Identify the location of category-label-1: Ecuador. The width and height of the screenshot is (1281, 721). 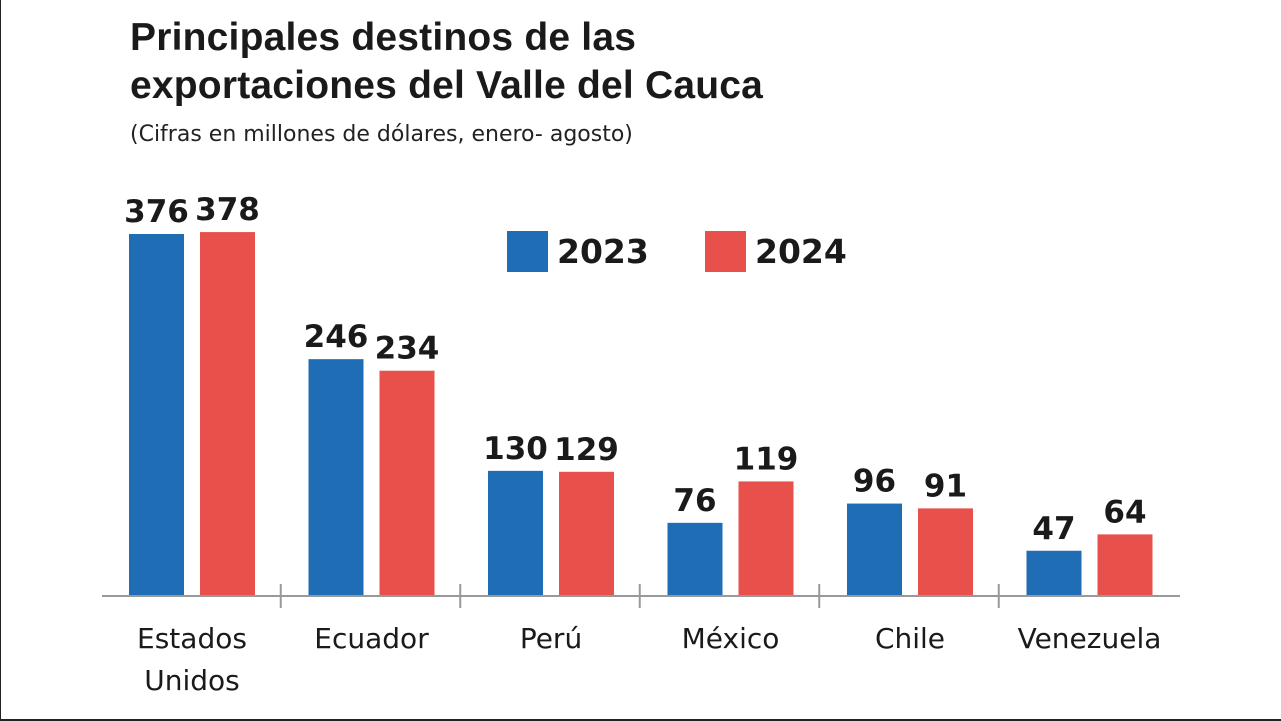
(371, 638).